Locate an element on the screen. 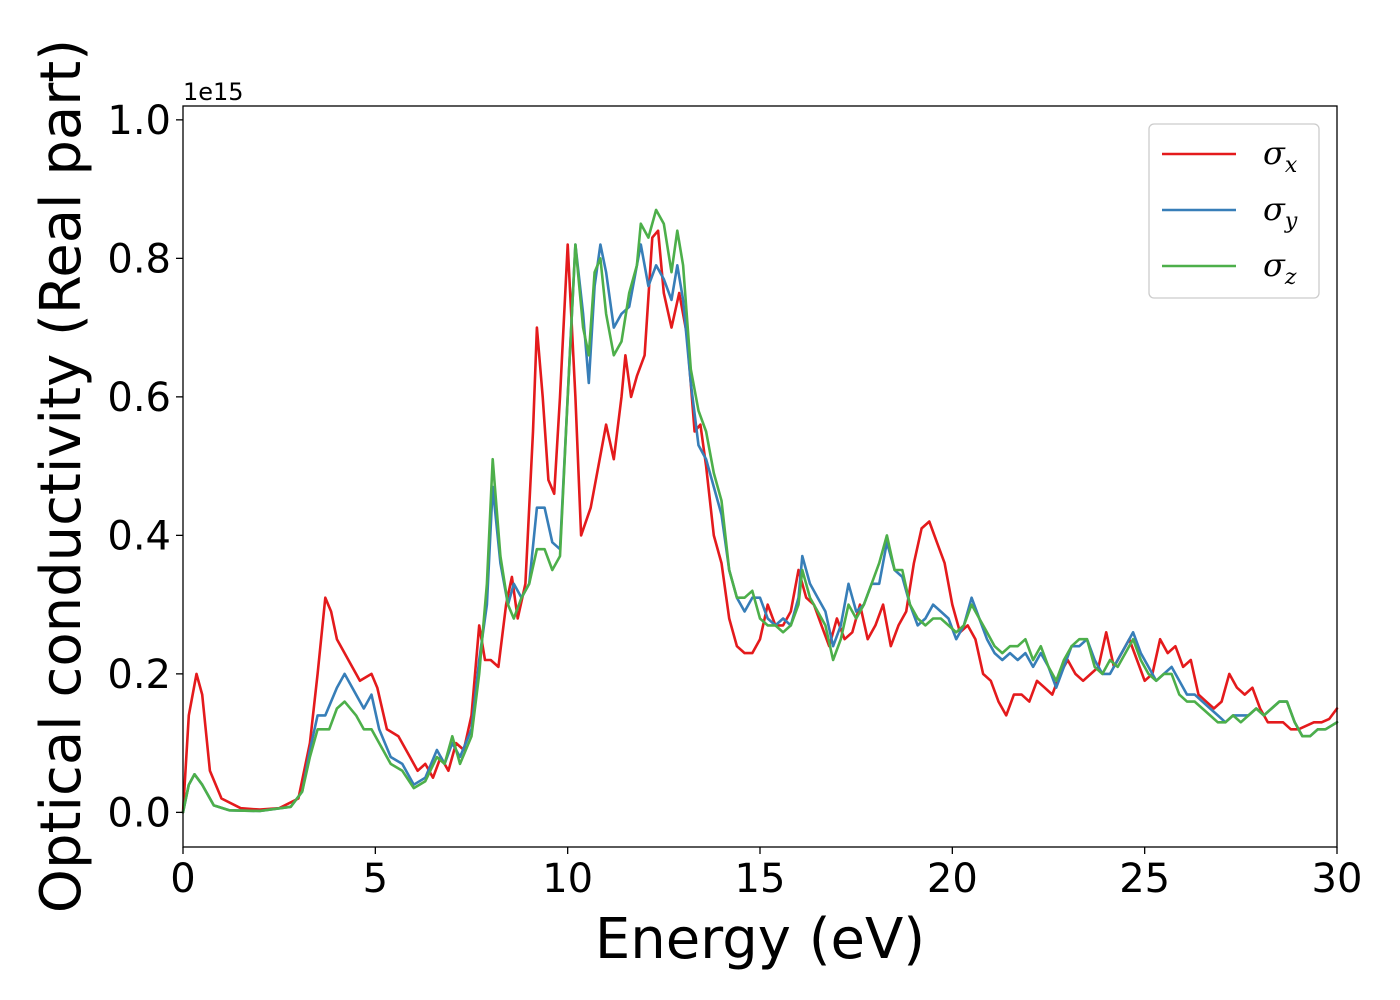  y-tick-label: 0.8 is located at coordinates (139, 259).